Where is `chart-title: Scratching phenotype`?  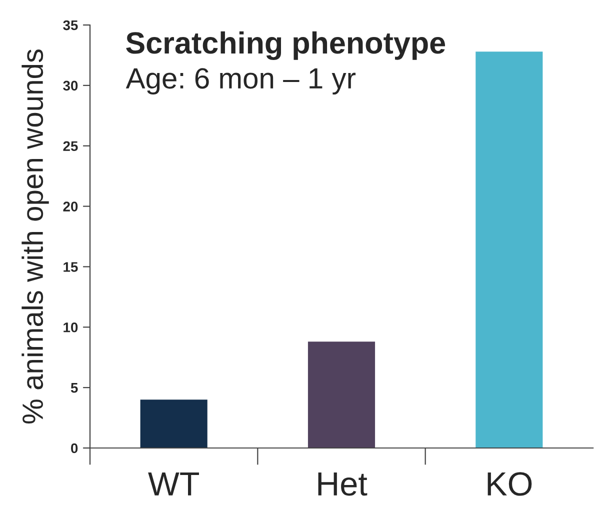 chart-title: Scratching phenotype is located at coordinates (286, 45).